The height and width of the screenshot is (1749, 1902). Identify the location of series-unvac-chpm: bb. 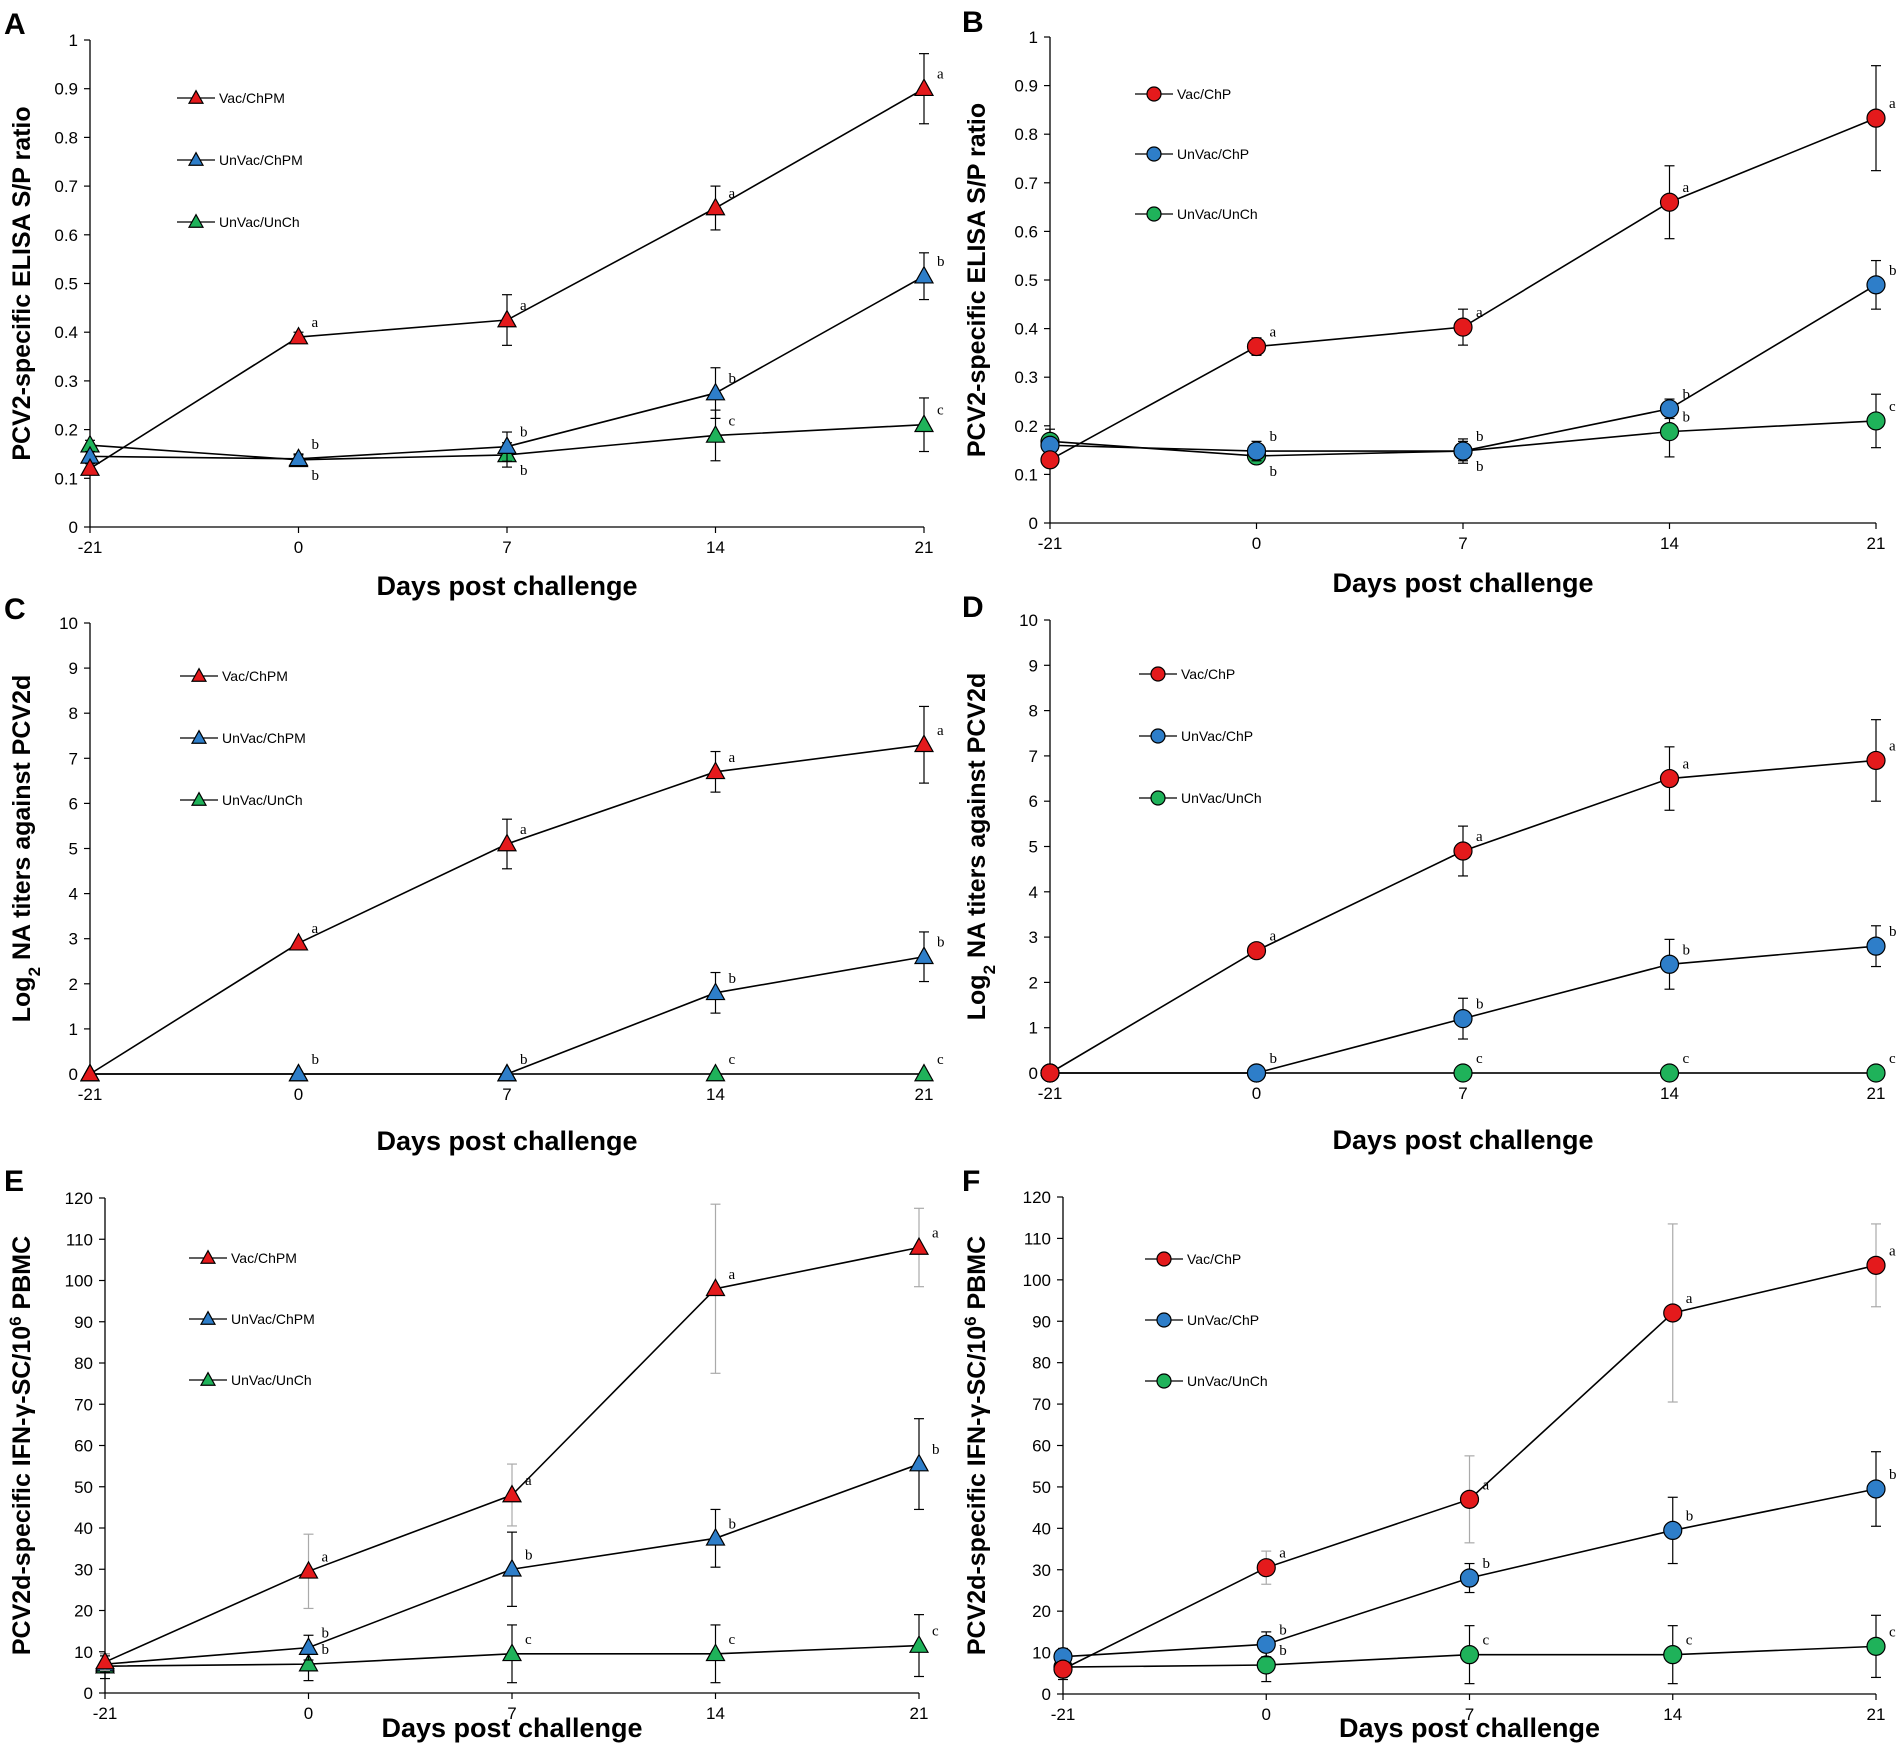
(512, 1006).